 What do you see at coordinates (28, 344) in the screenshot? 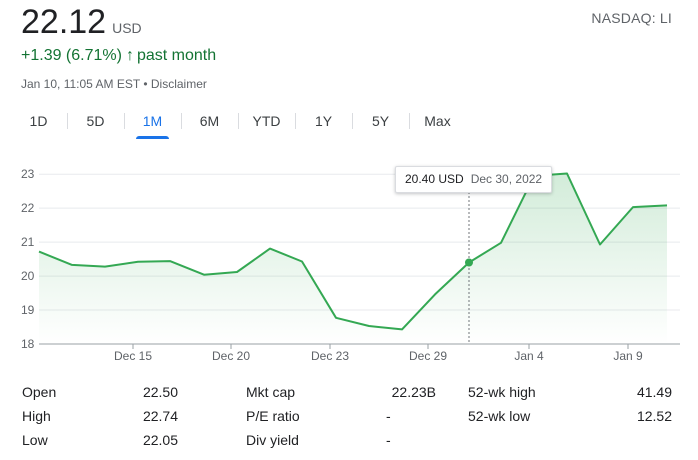
I see `y-tick-label: 18` at bounding box center [28, 344].